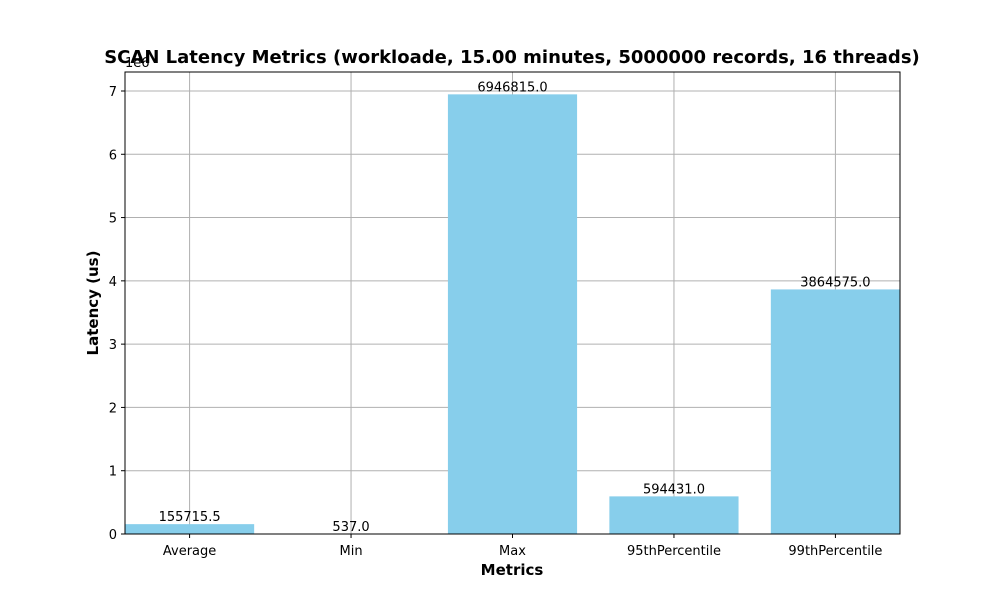  I want to click on x-tick-label: Average, so click(189, 551).